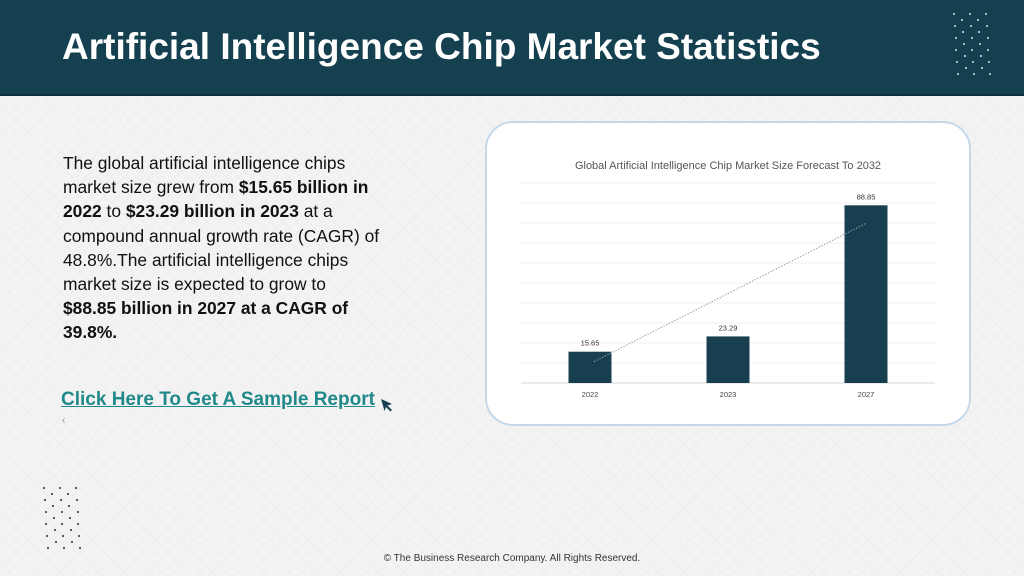 This screenshot has width=1024, height=576. I want to click on paragraph-text: to, so click(113, 211).